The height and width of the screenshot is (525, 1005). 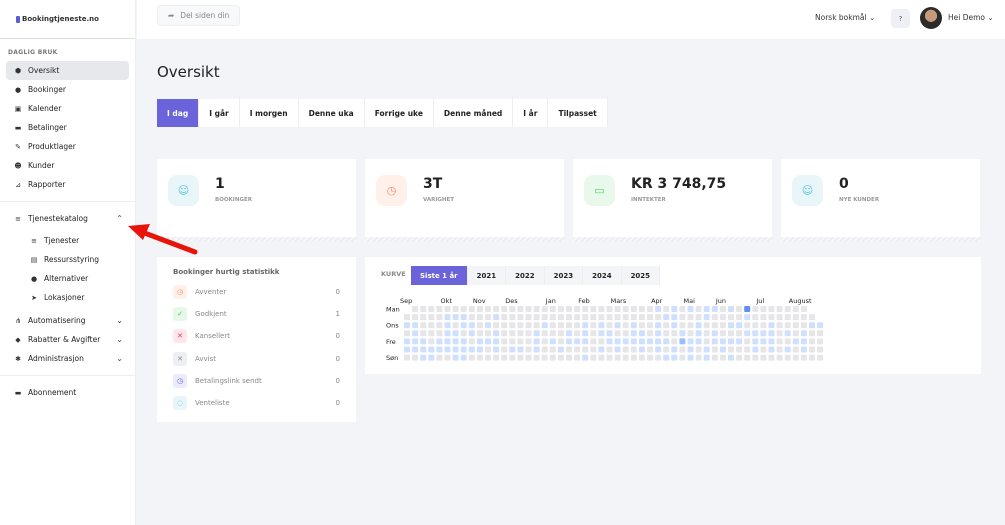 What do you see at coordinates (332, 113) in the screenshot?
I see `tab-period: Denne uka` at bounding box center [332, 113].